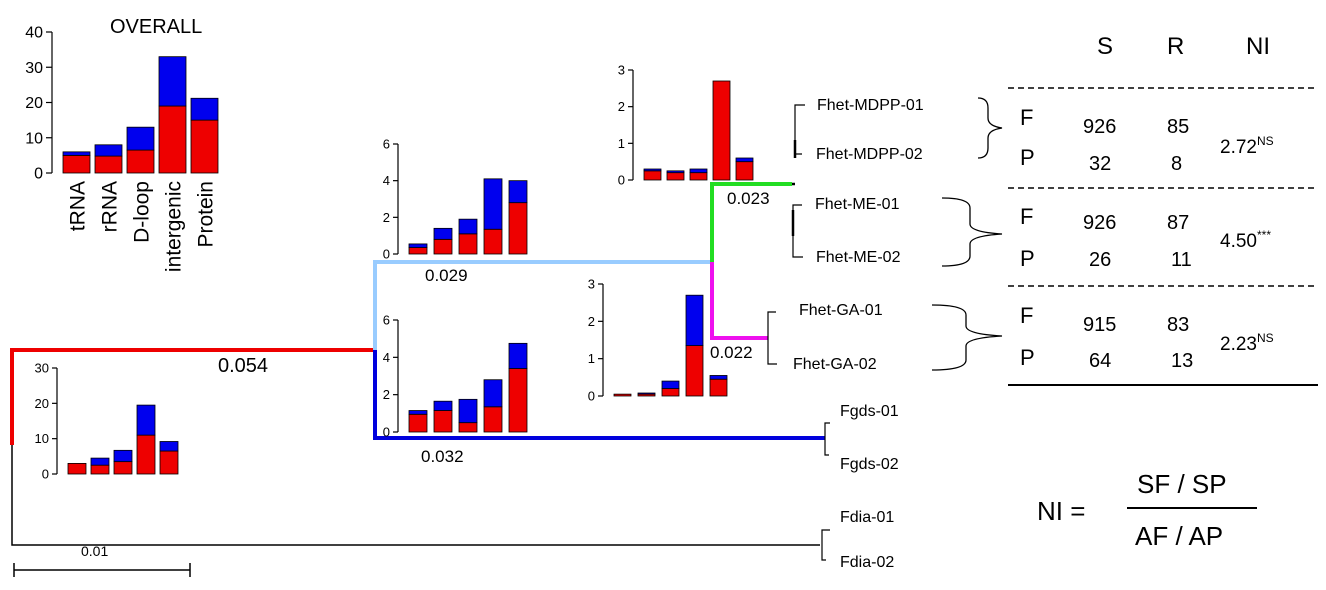 Image resolution: width=1326 pixels, height=590 pixels. What do you see at coordinates (1147, 337) in the screenshot?
I see `table-row: F P 915 83 64 13 2.23NS` at bounding box center [1147, 337].